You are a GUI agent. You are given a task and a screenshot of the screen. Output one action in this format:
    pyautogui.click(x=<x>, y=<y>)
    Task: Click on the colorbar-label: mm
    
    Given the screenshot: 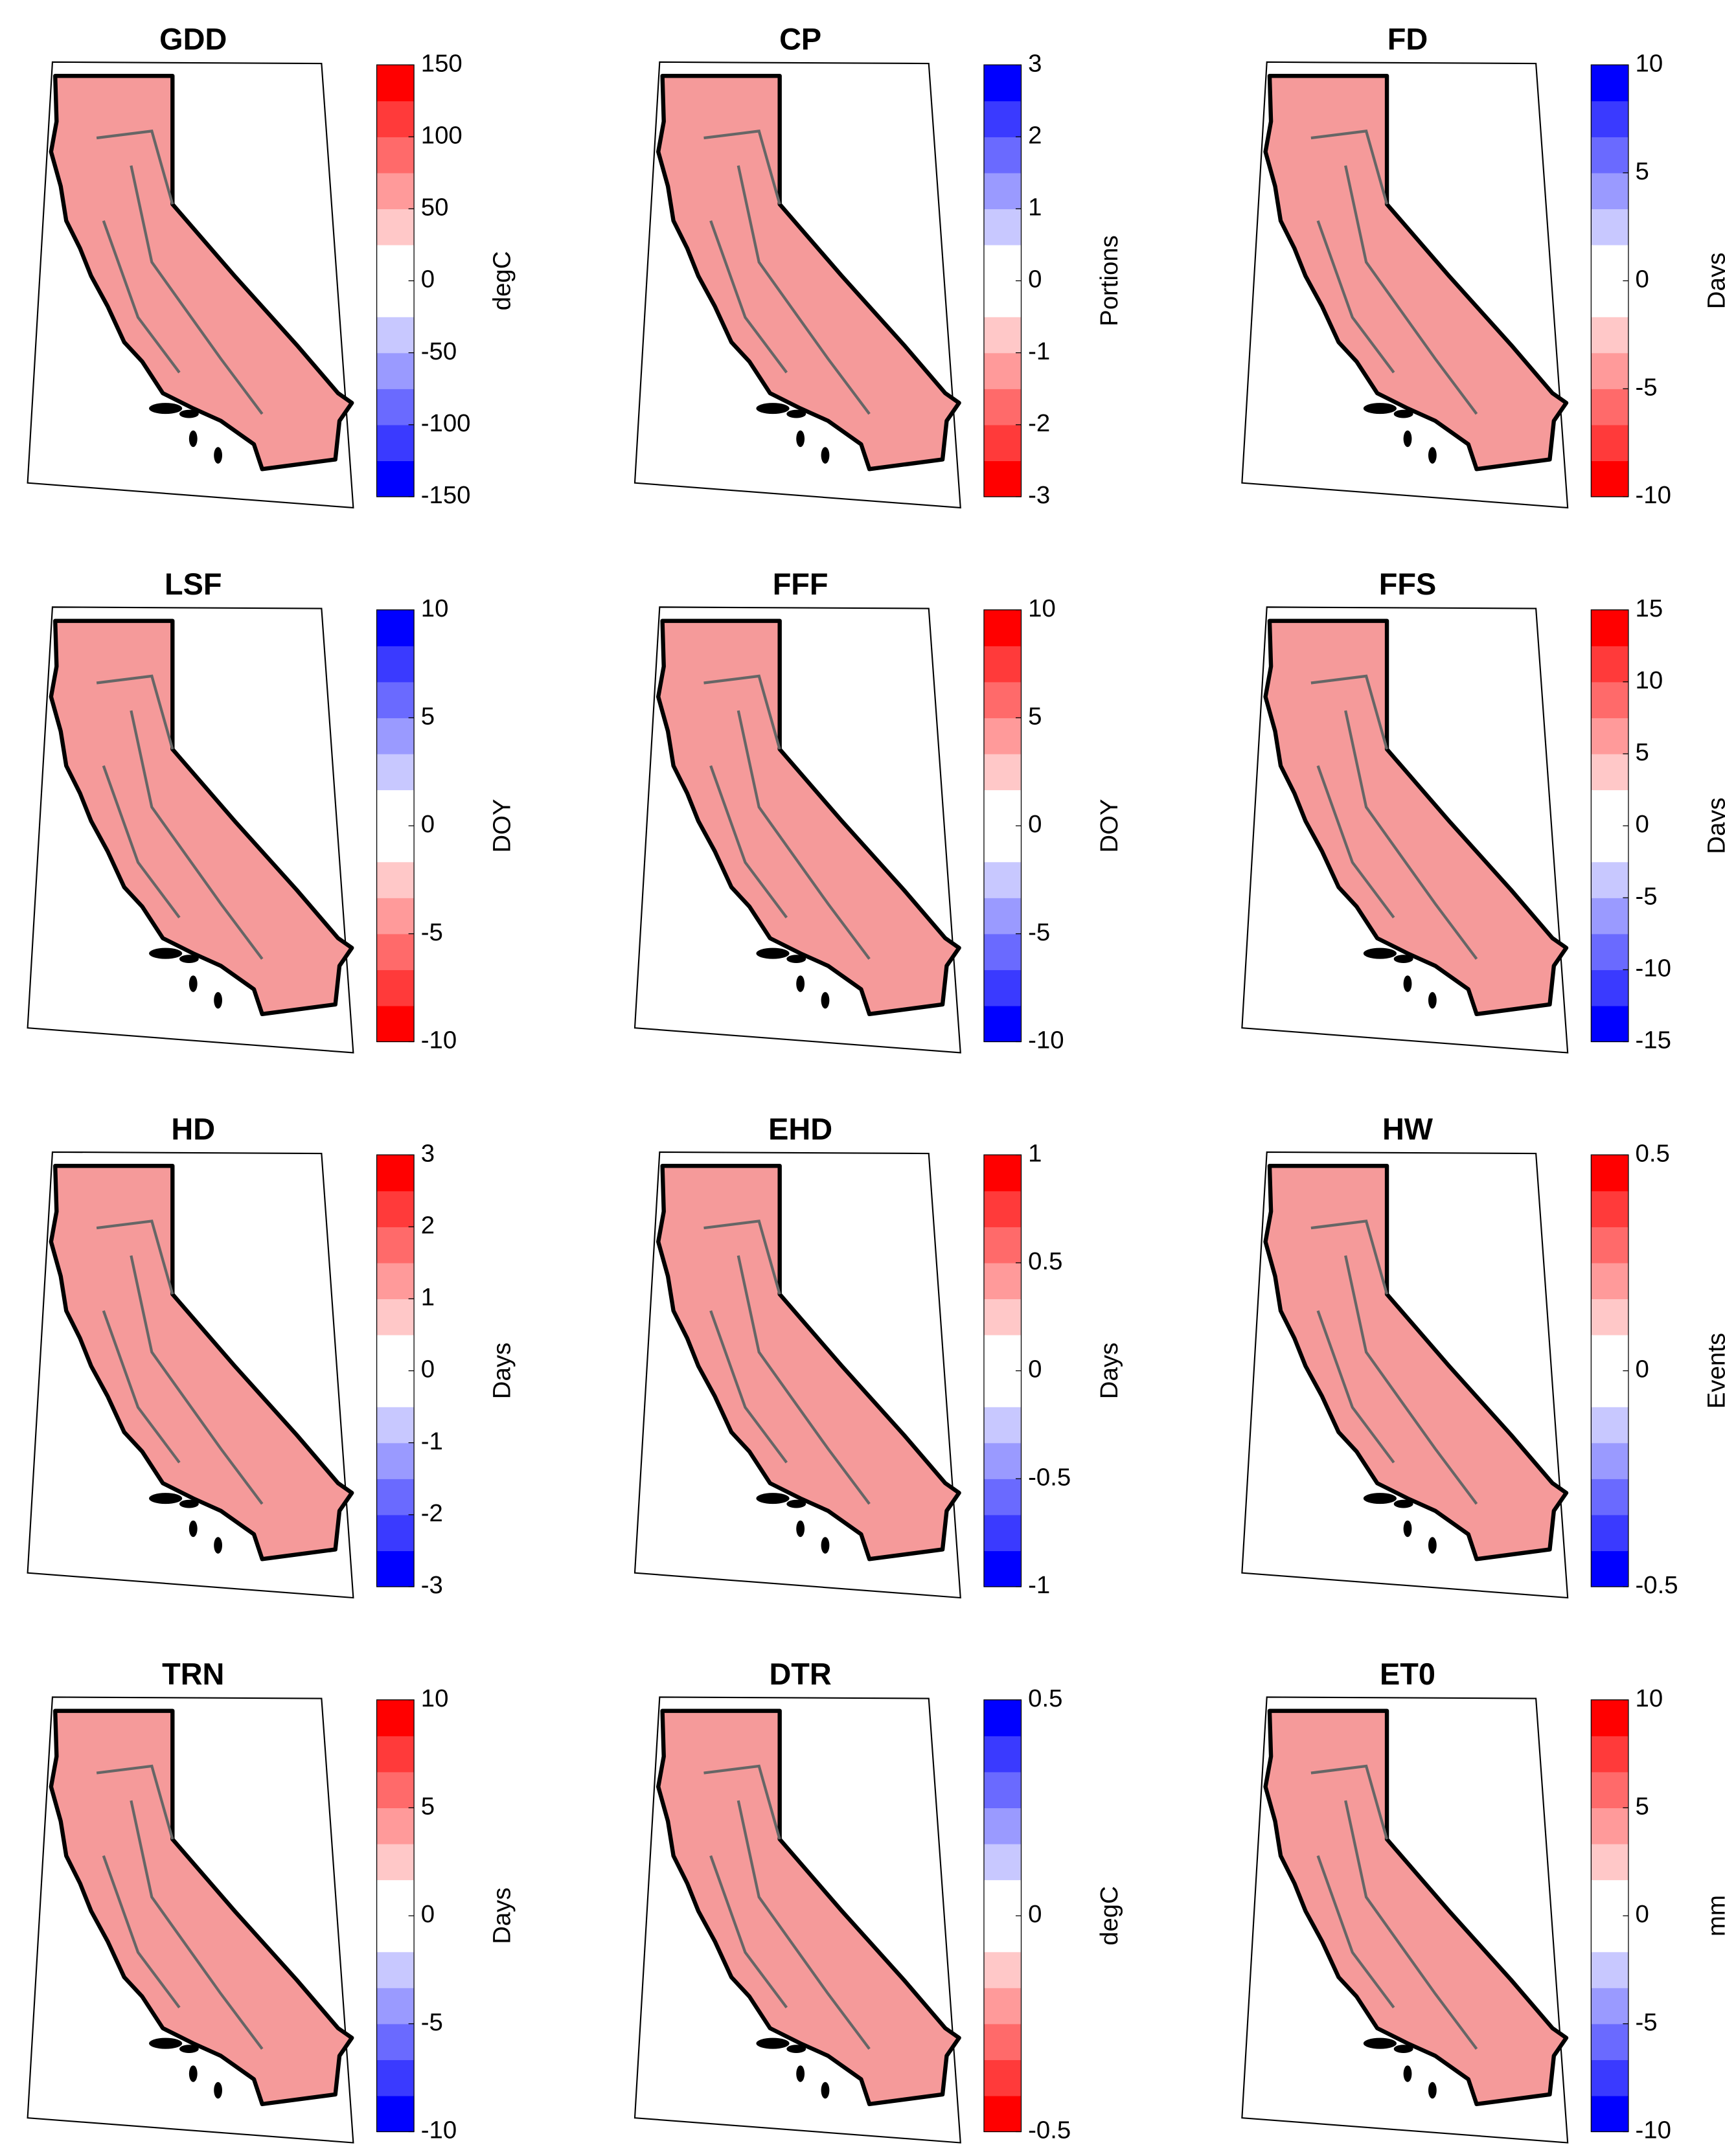 What is the action you would take?
    pyautogui.click(x=1713, y=1915)
    